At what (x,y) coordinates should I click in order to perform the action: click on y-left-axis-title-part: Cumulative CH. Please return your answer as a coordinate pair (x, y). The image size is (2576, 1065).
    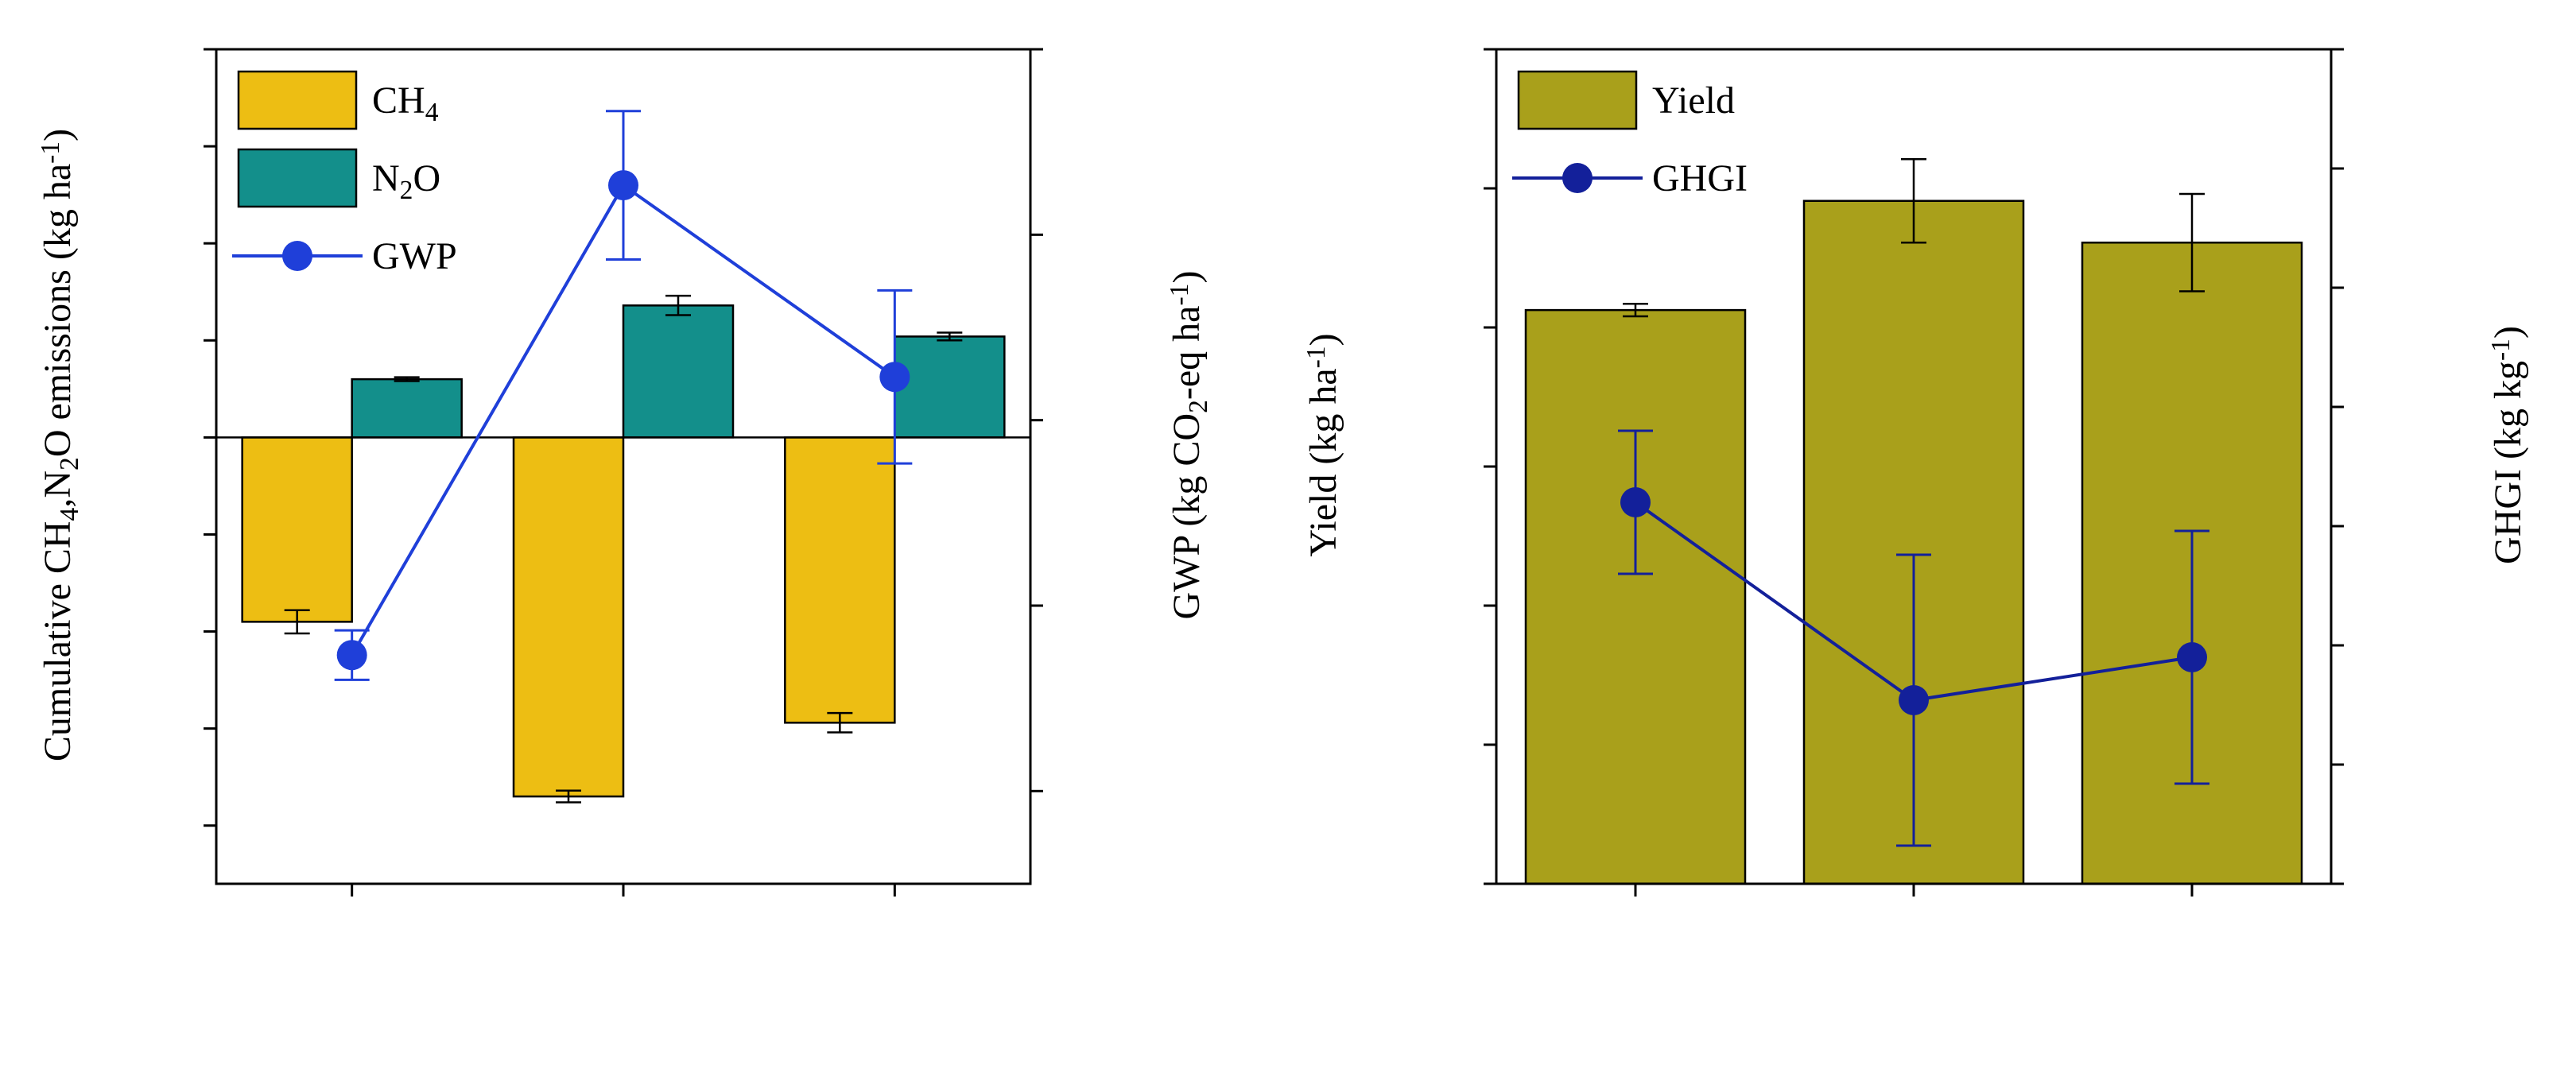
    Looking at the image, I should click on (58, 641).